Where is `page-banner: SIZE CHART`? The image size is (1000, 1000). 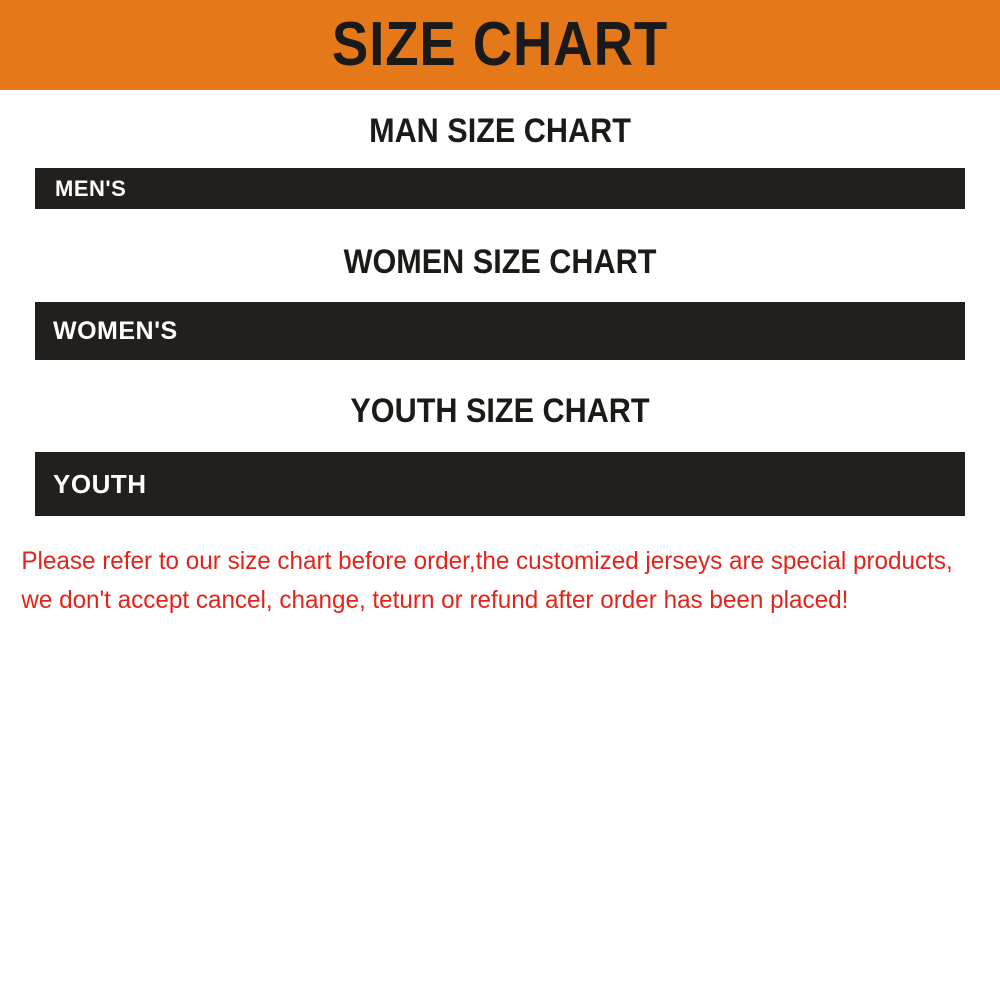
page-banner: SIZE CHART is located at coordinates (500, 45).